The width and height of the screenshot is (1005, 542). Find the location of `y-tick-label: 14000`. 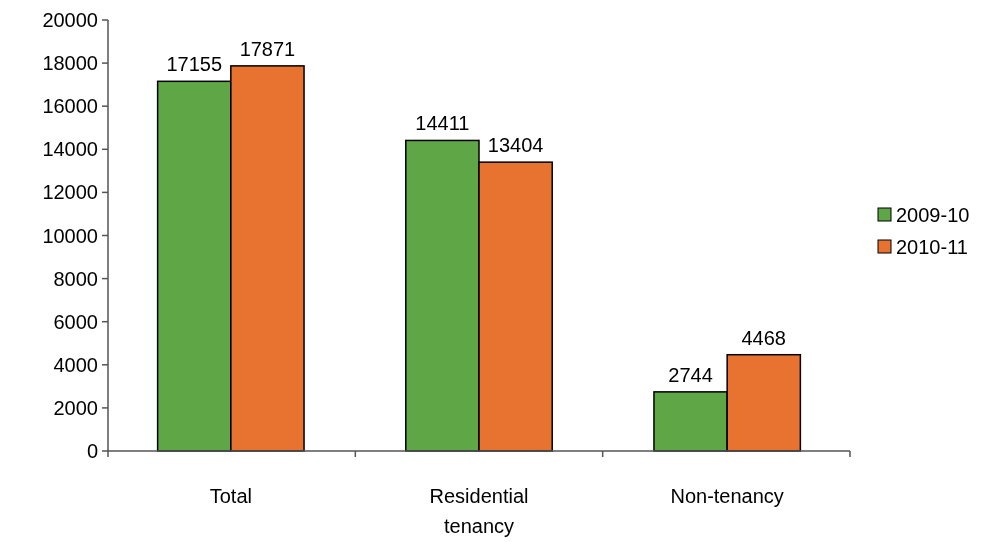

y-tick-label: 14000 is located at coordinates (70, 149).